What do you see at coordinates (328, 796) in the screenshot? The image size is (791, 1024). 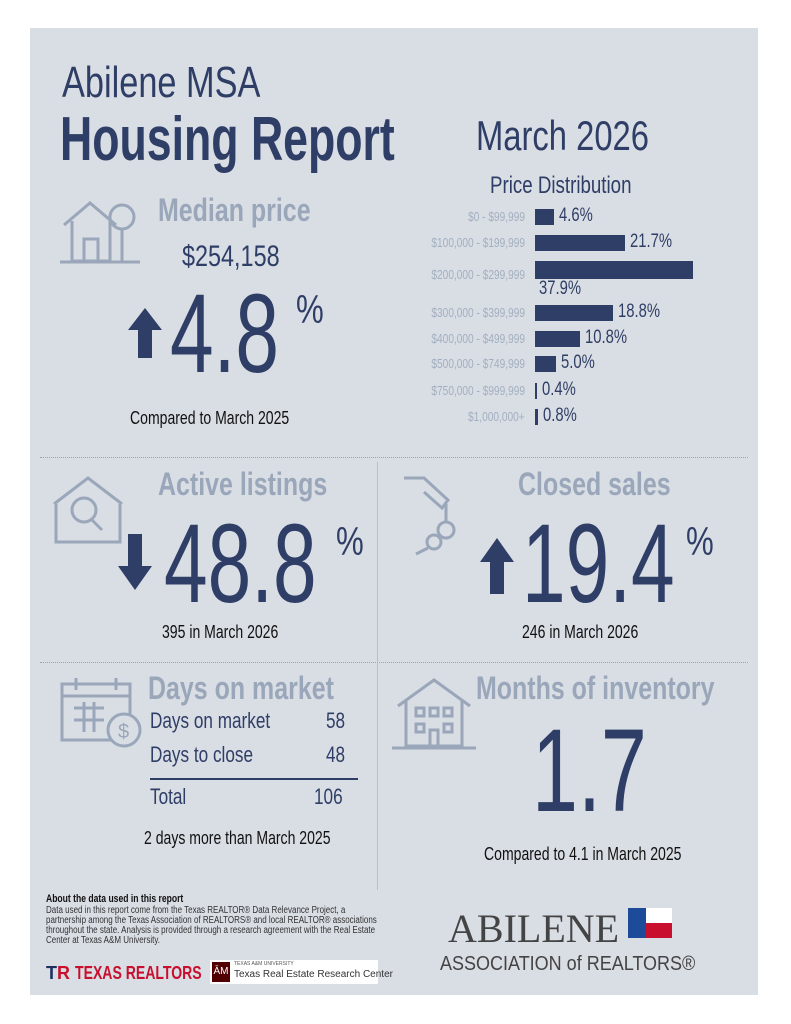 I see `total-value: 106` at bounding box center [328, 796].